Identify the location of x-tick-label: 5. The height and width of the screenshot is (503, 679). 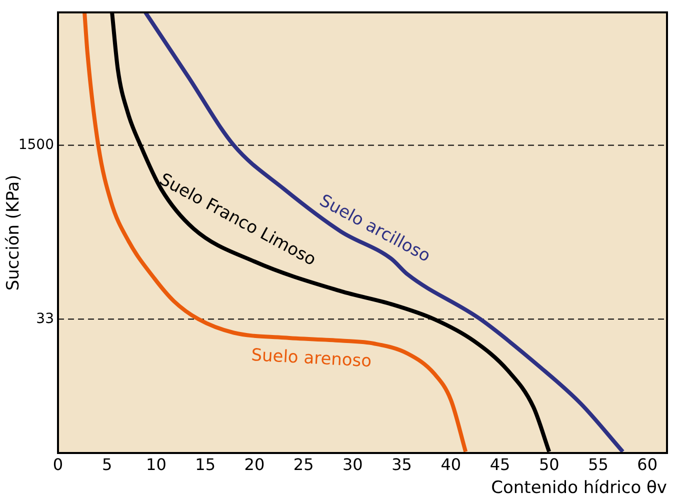
(107, 464).